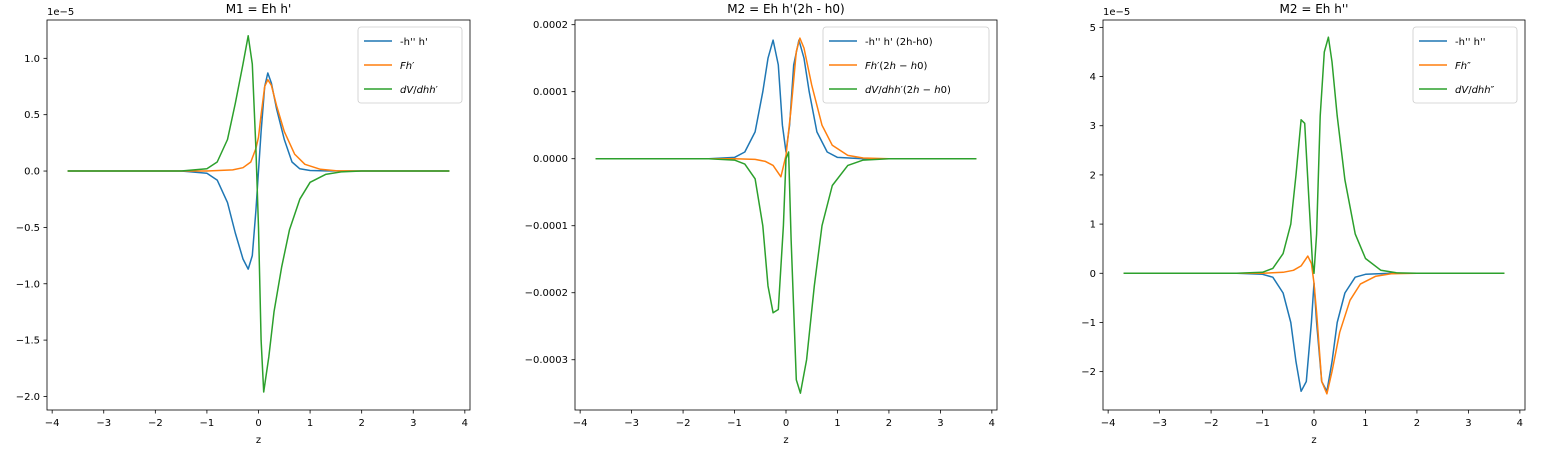  I want to click on y-tick-label: 2, so click(1093, 175).